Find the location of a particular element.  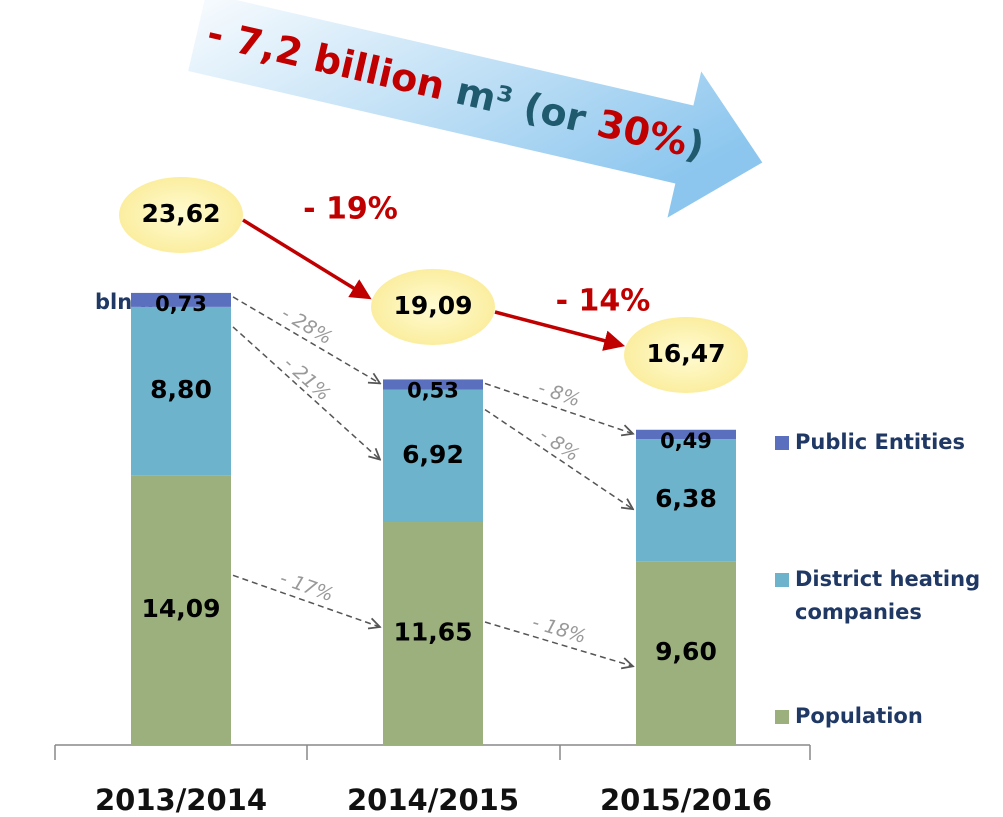

value-label: 8,80 is located at coordinates (181, 389).